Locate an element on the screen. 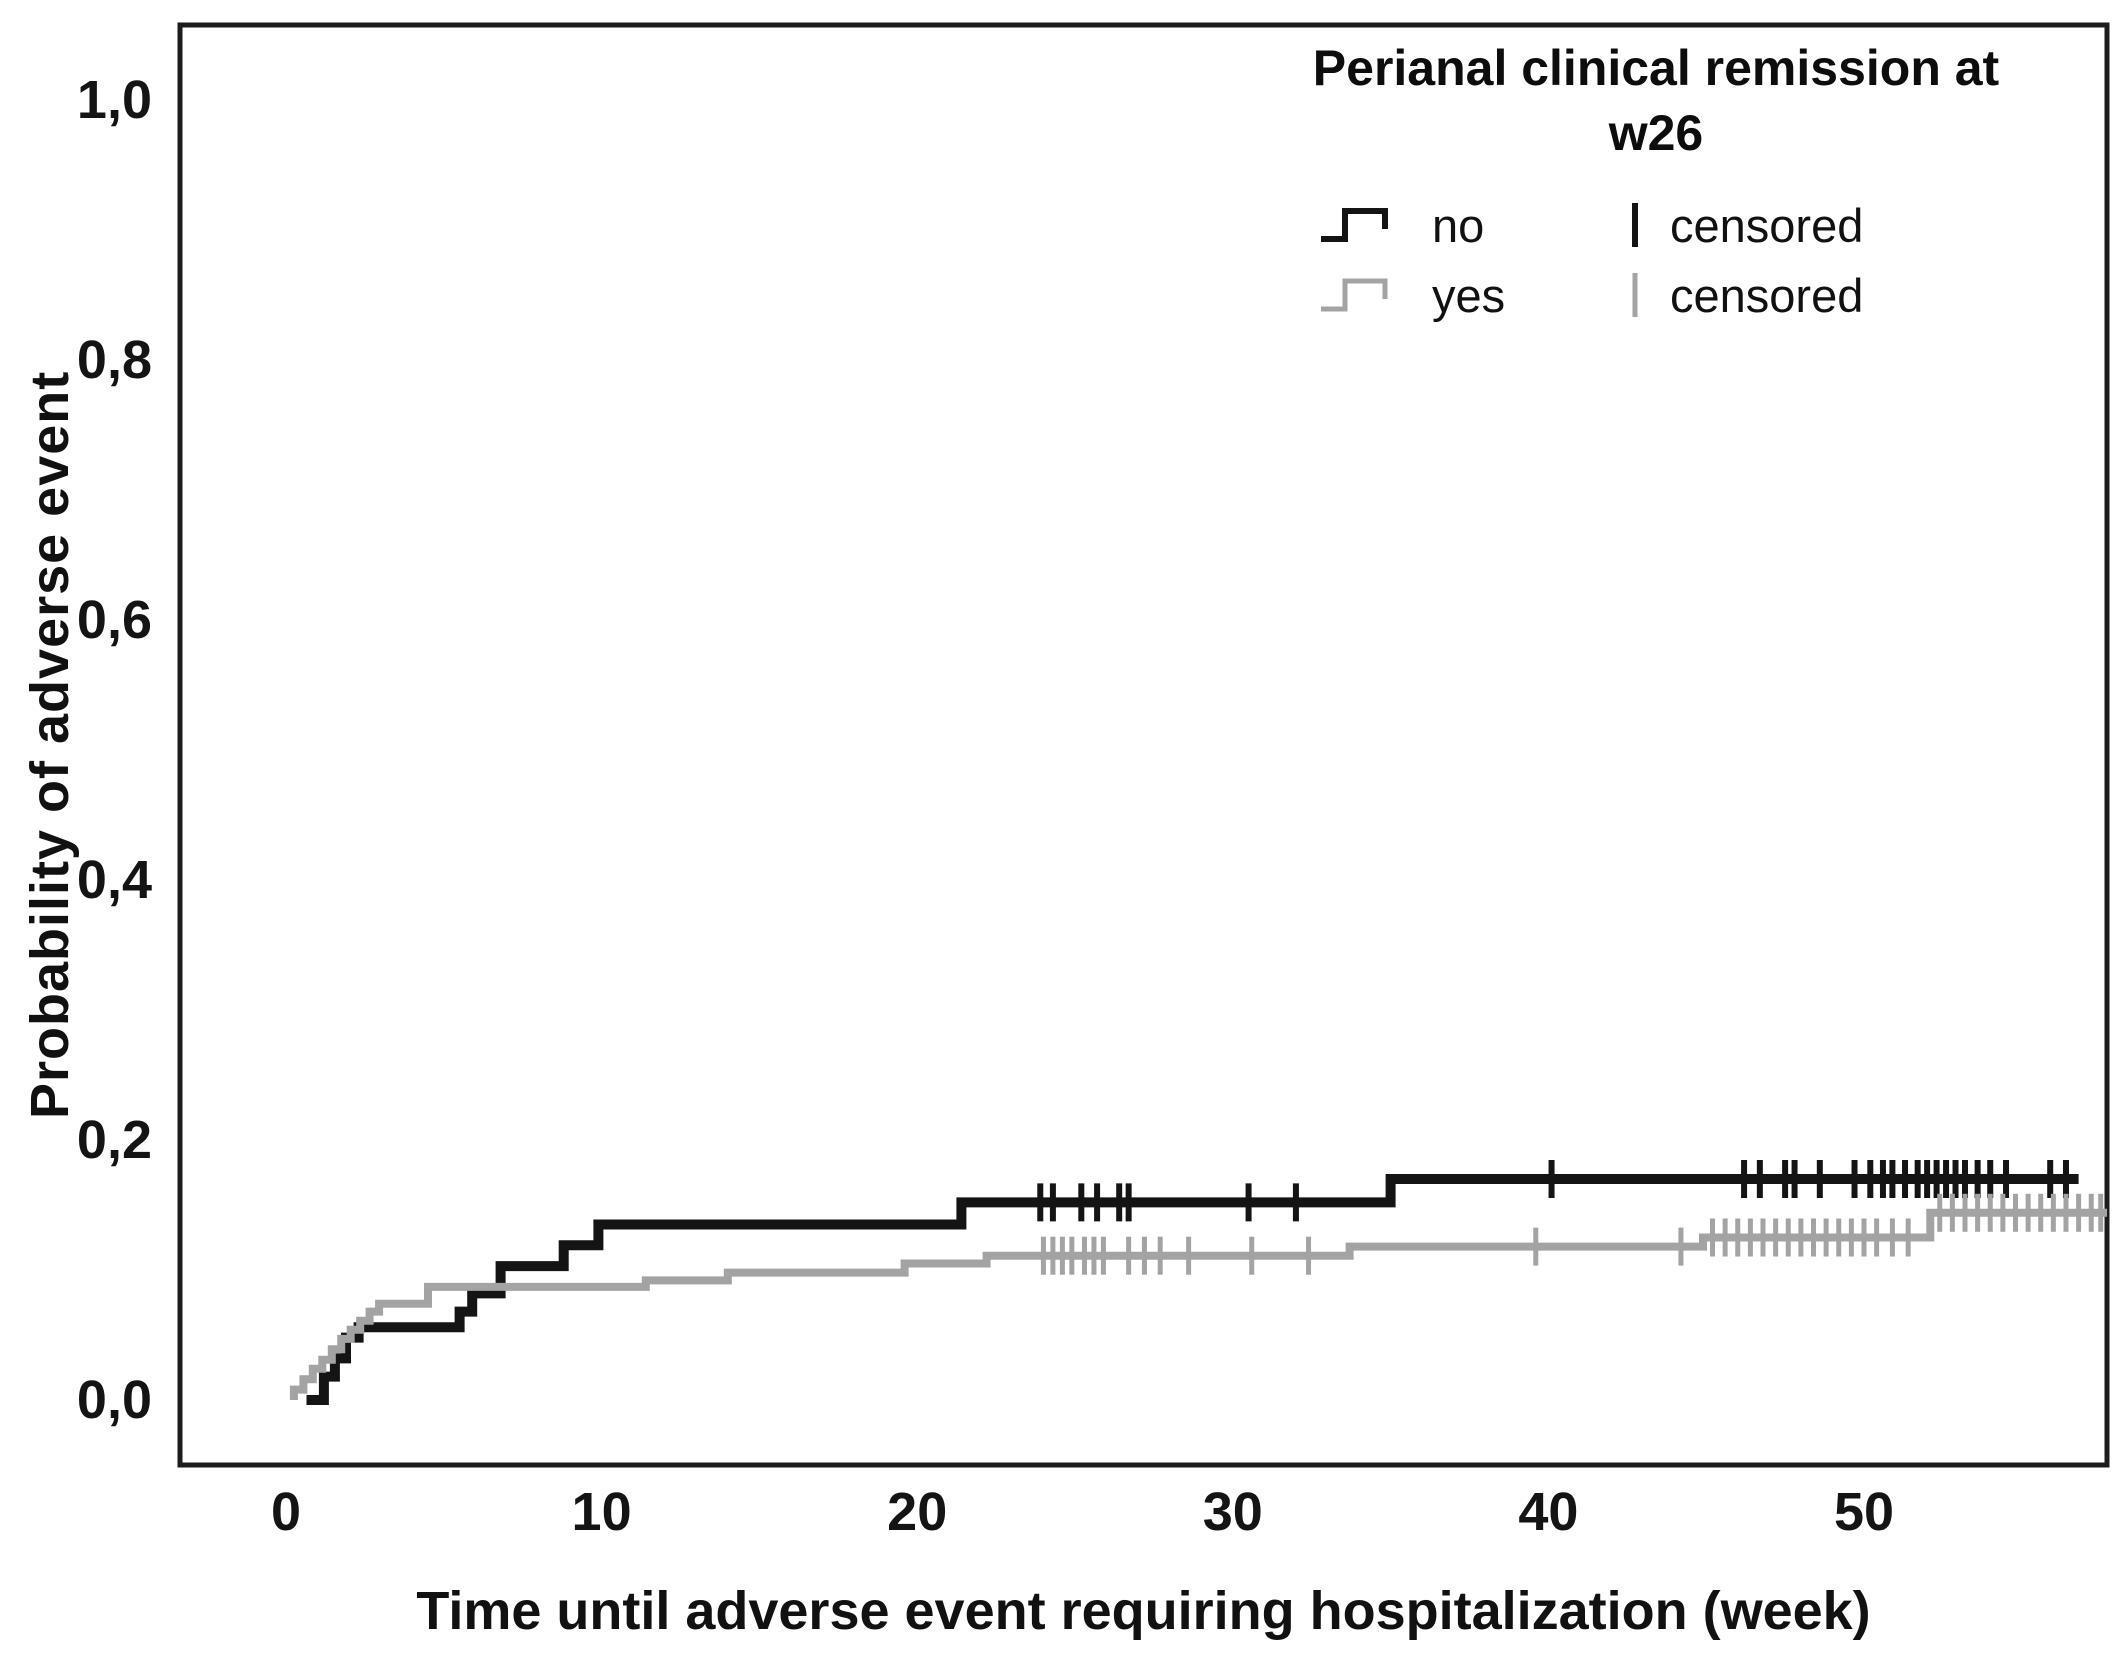 The height and width of the screenshot is (1669, 2128). legend-title-line2: w26 is located at coordinates (1656, 133).